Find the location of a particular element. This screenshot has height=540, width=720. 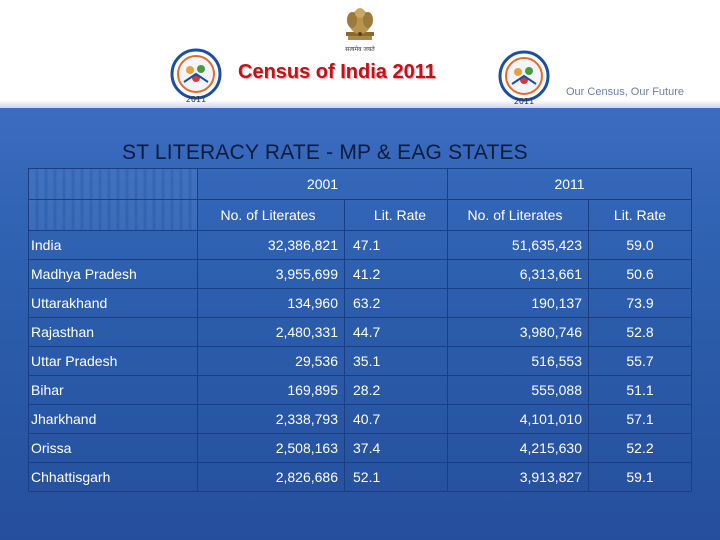

state-cell: India is located at coordinates (113, 245).